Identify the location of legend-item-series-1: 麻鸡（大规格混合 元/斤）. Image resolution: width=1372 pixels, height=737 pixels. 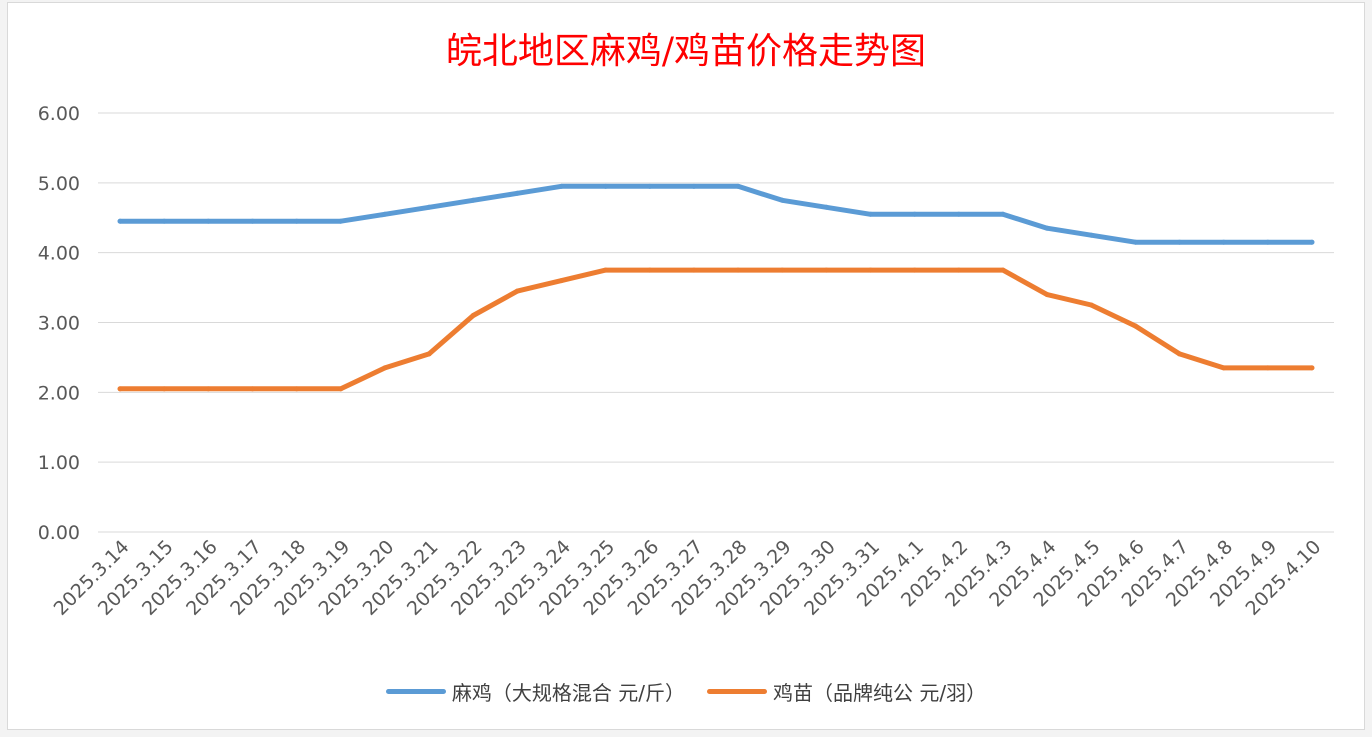
(535, 691).